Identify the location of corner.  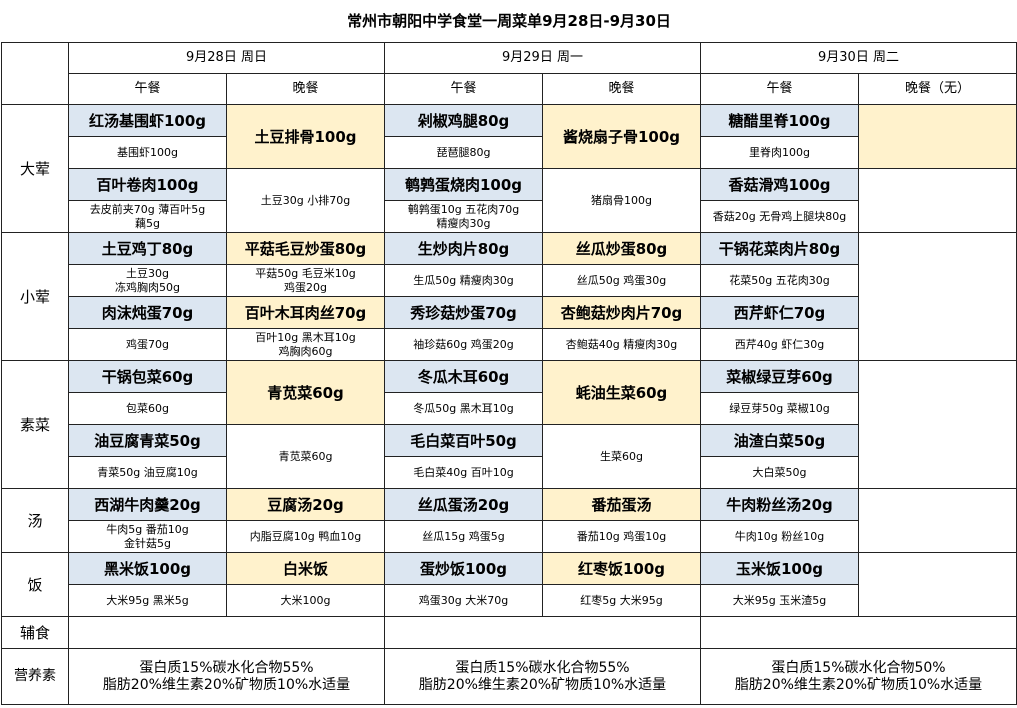
(35, 73).